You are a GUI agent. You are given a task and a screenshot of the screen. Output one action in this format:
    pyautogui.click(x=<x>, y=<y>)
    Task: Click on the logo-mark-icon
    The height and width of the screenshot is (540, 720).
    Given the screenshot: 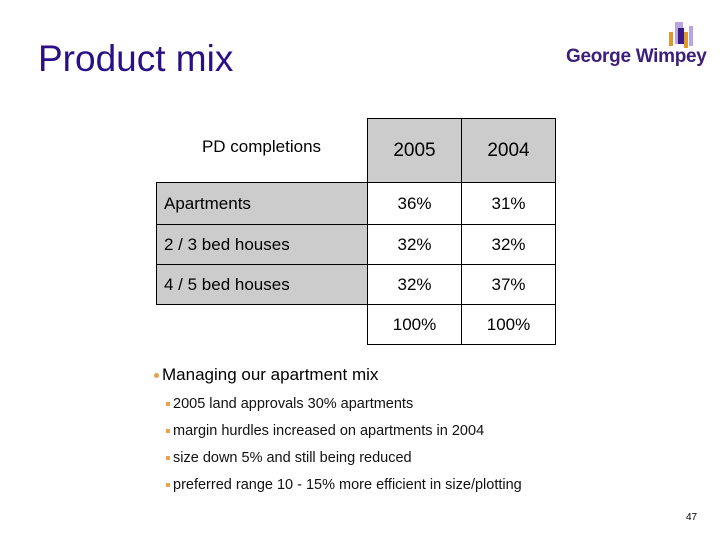 What is the action you would take?
    pyautogui.click(x=681, y=35)
    